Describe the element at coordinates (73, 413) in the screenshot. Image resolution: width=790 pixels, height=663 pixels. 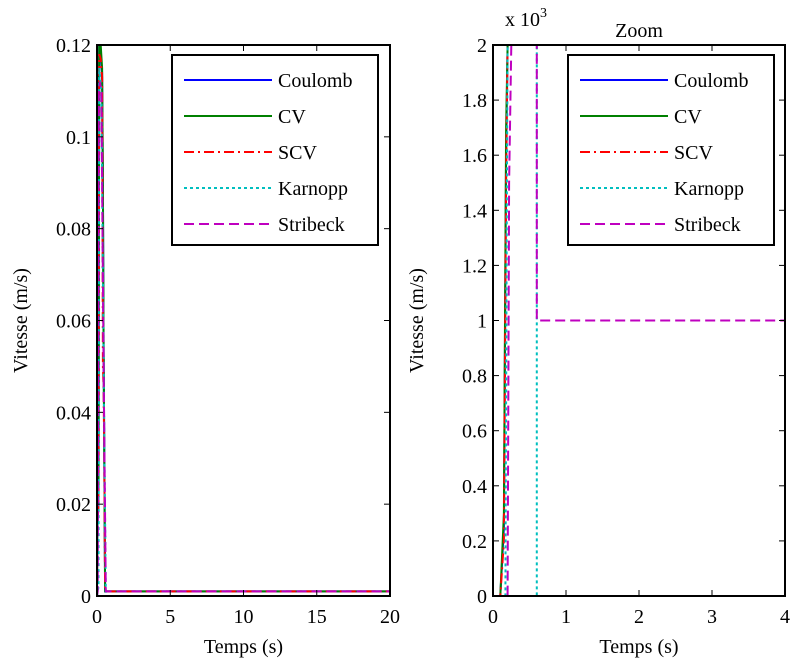
I see `y-tick-label: 0.04` at that location.